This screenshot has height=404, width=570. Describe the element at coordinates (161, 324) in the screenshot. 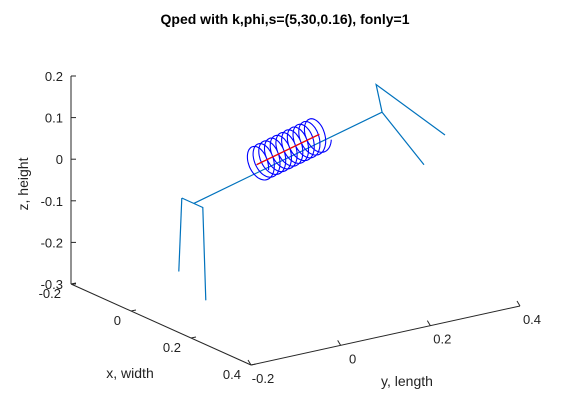

I see `x-axis-line` at that location.